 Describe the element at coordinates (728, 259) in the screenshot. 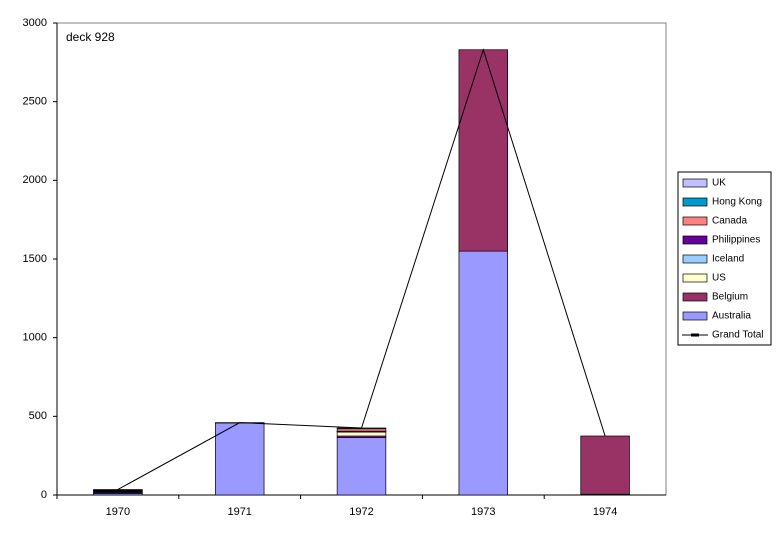

I see `legend-label: Iceland` at that location.